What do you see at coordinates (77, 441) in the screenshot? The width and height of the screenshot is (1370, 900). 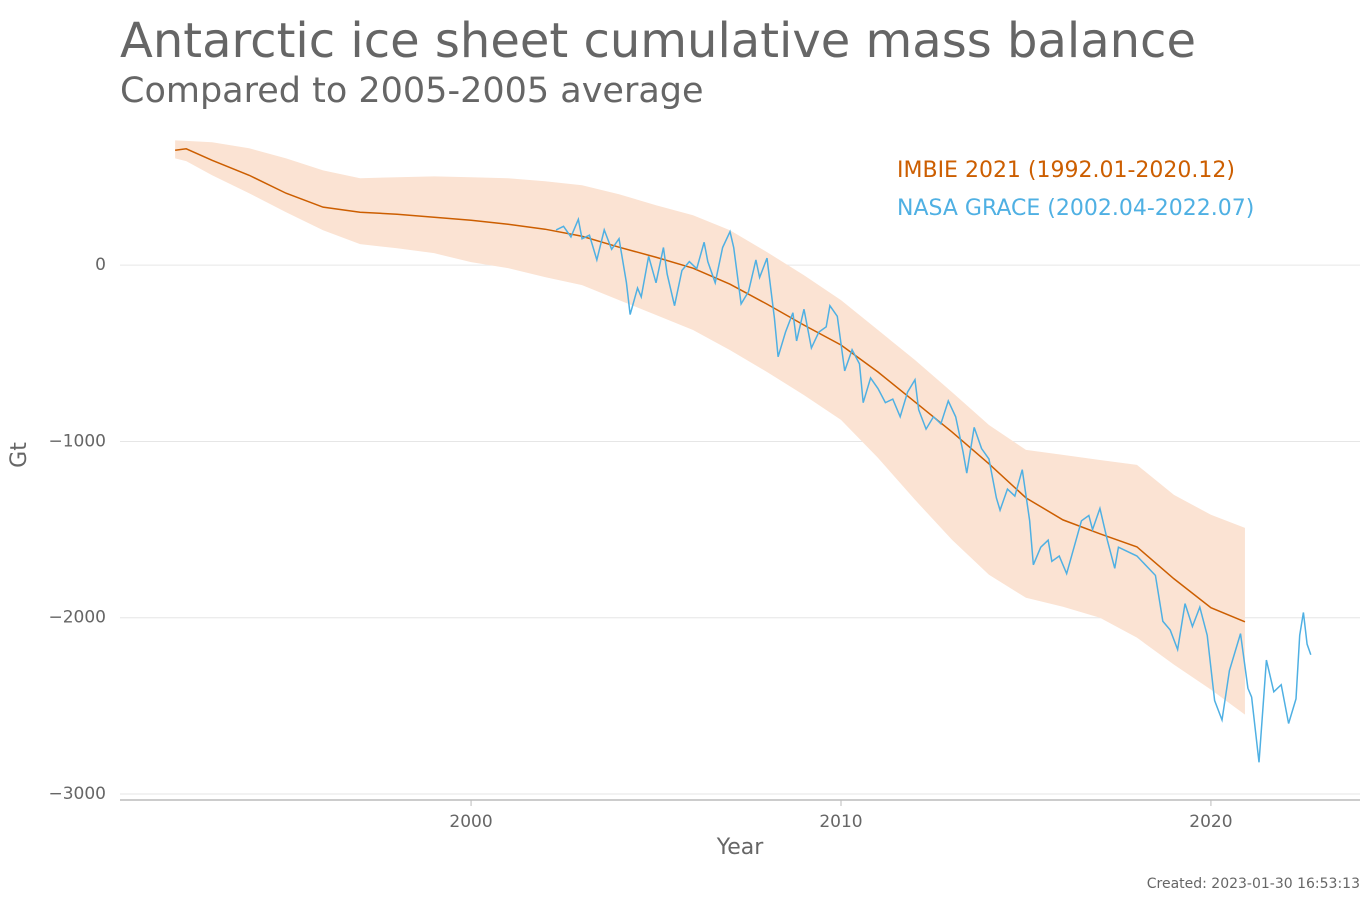 I see `y-tick-label: −1000` at bounding box center [77, 441].